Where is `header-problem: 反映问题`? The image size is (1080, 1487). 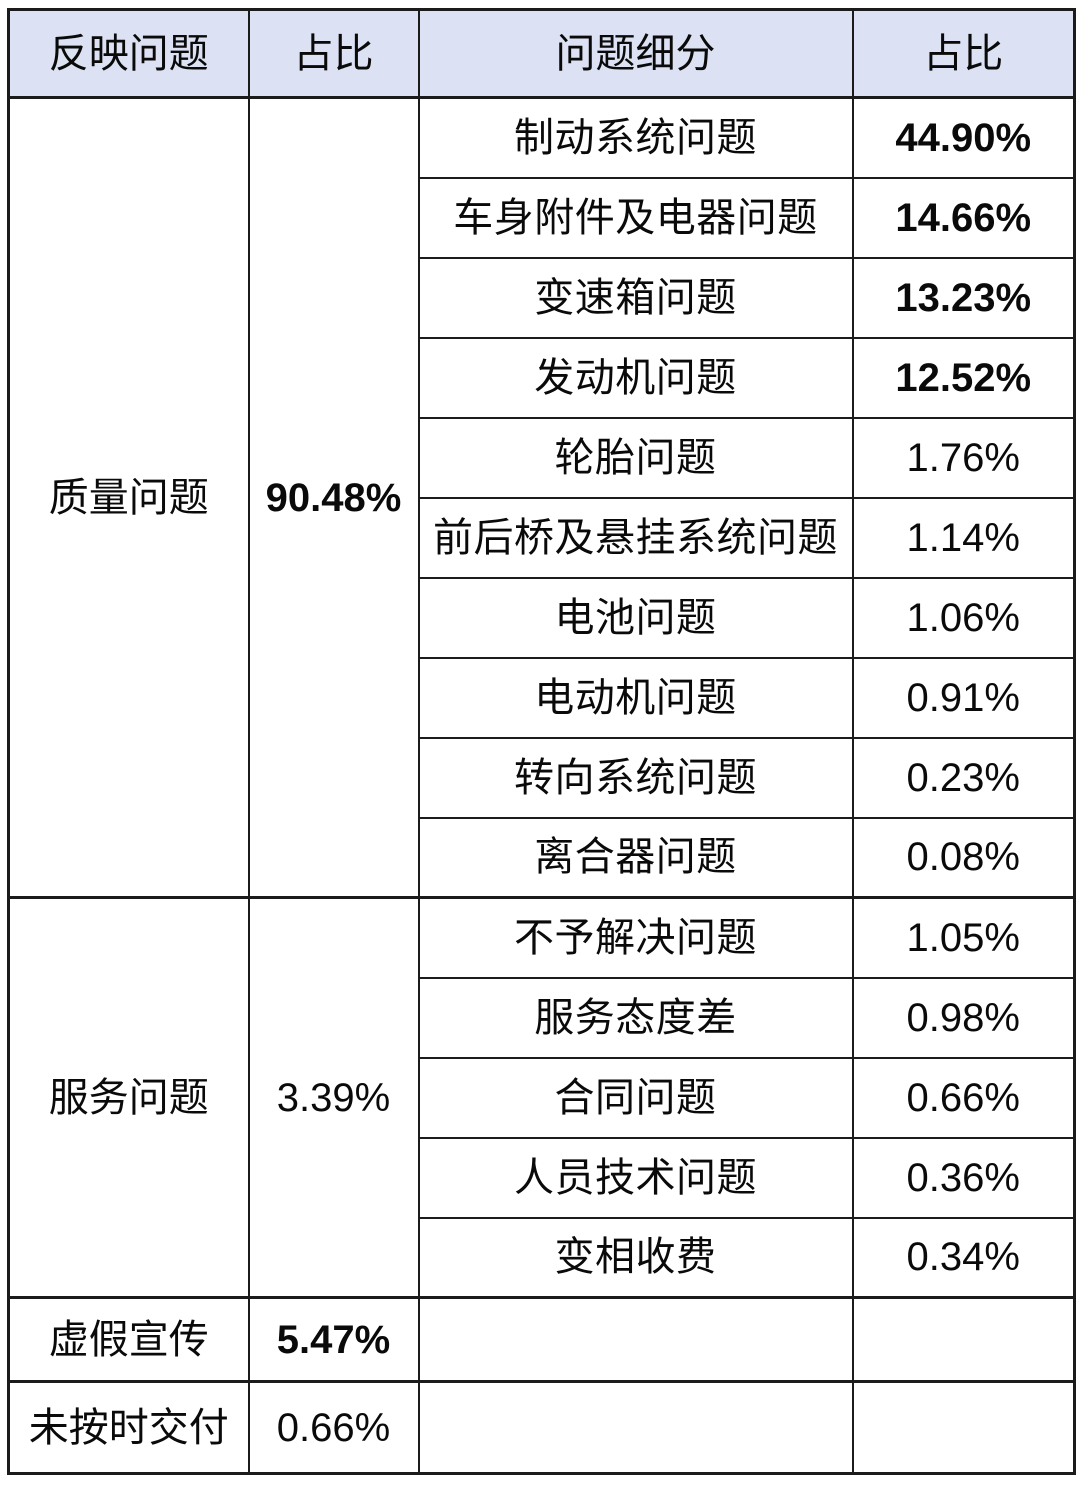
header-problem: 反映问题 is located at coordinates (128, 53).